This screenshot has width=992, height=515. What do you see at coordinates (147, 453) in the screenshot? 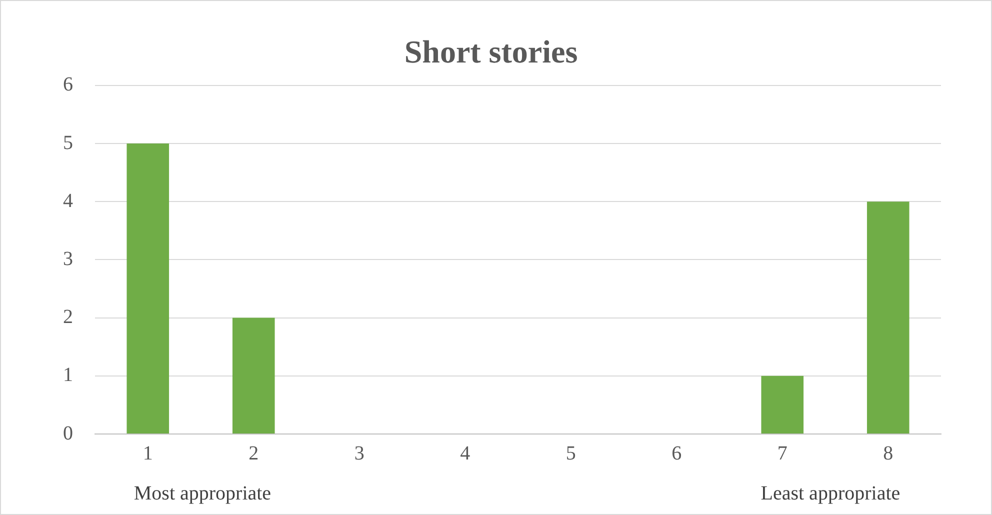
I see `x-tick-label: 1` at bounding box center [147, 453].